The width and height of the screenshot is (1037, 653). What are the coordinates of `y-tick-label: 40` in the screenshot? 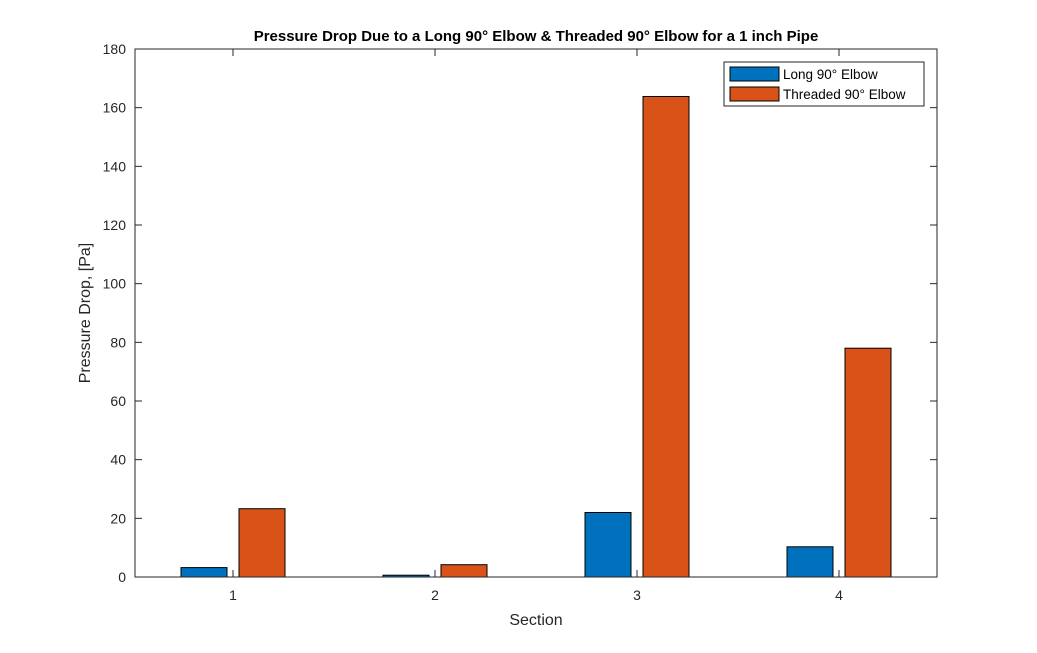 It's located at (118, 460).